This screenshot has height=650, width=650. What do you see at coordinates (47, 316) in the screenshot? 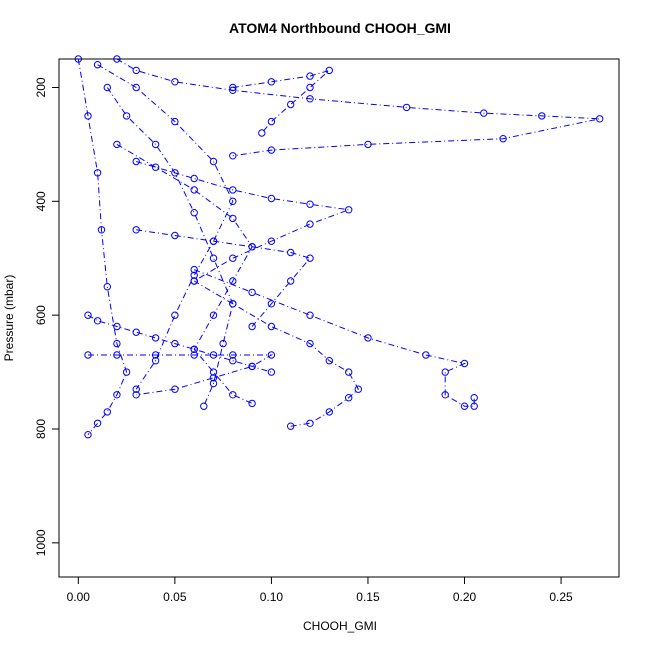
I see `y-axis: 200 400 600 800 1000` at bounding box center [47, 316].